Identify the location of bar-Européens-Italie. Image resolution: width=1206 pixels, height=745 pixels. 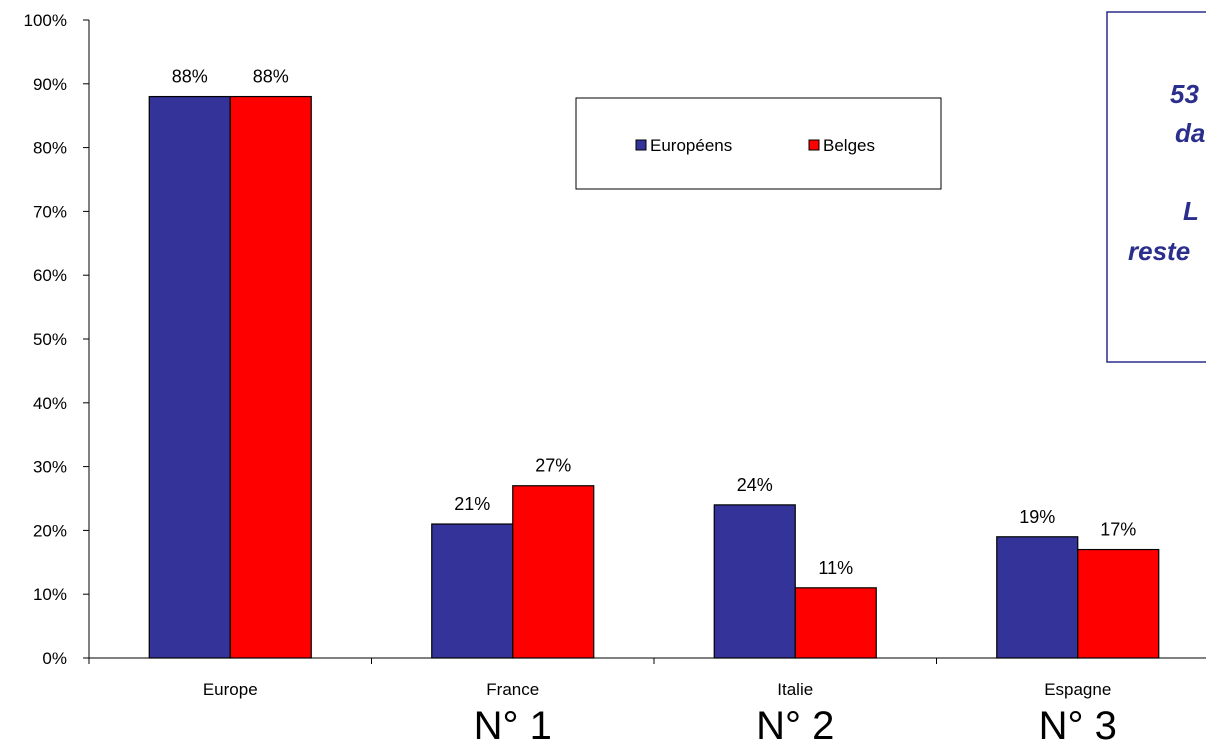
(754, 581).